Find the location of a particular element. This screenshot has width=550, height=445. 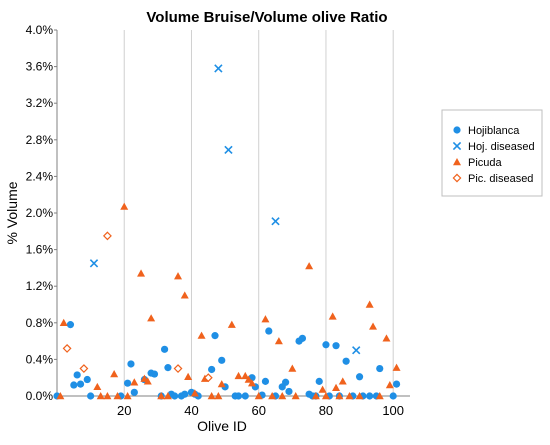

x-tick-label: 80 is located at coordinates (326, 410).